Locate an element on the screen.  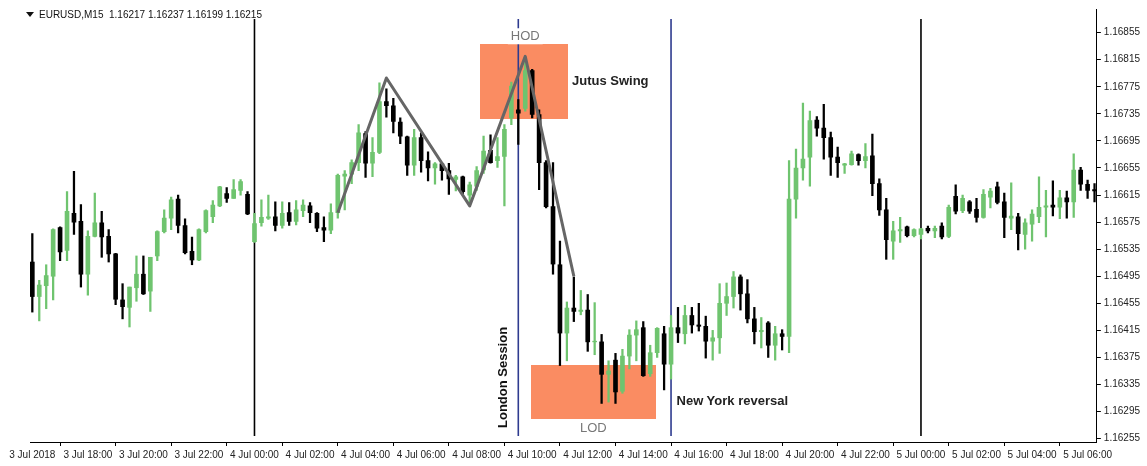
chart-title: EURUSD,M15 1.16217 1.16237 1.16199 1.16215 is located at coordinates (150, 14).